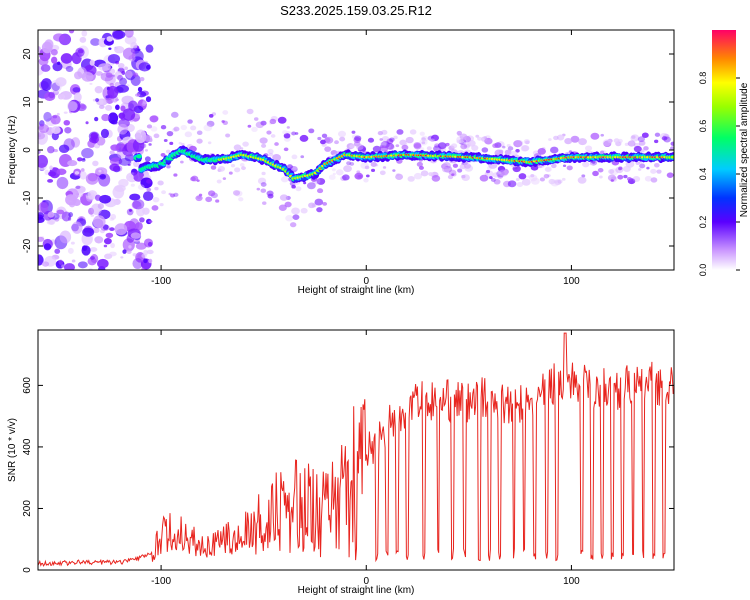 This screenshot has width=750, height=600. What do you see at coordinates (366, 281) in the screenshot?
I see `heatmap-x-tick-label: 0` at bounding box center [366, 281].